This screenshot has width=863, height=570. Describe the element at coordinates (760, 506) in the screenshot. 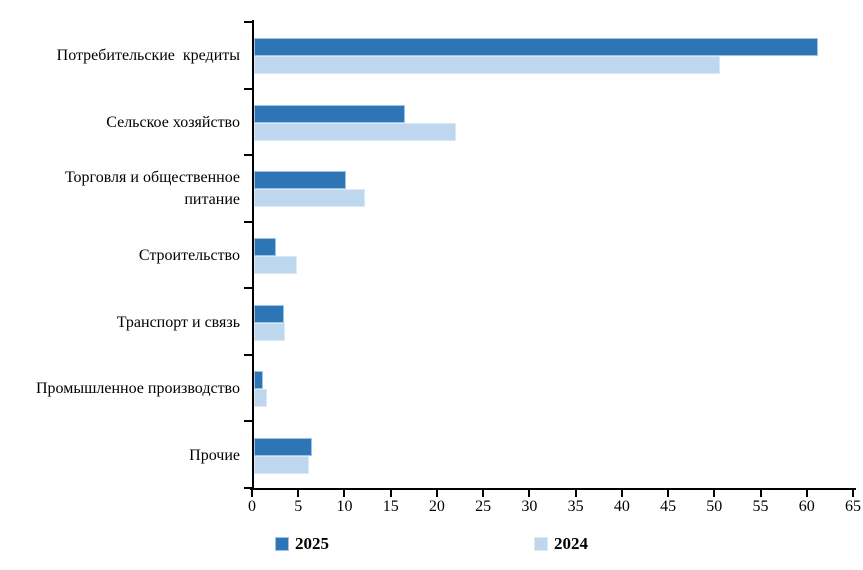

I see `x-axis-tick-label: 55` at that location.